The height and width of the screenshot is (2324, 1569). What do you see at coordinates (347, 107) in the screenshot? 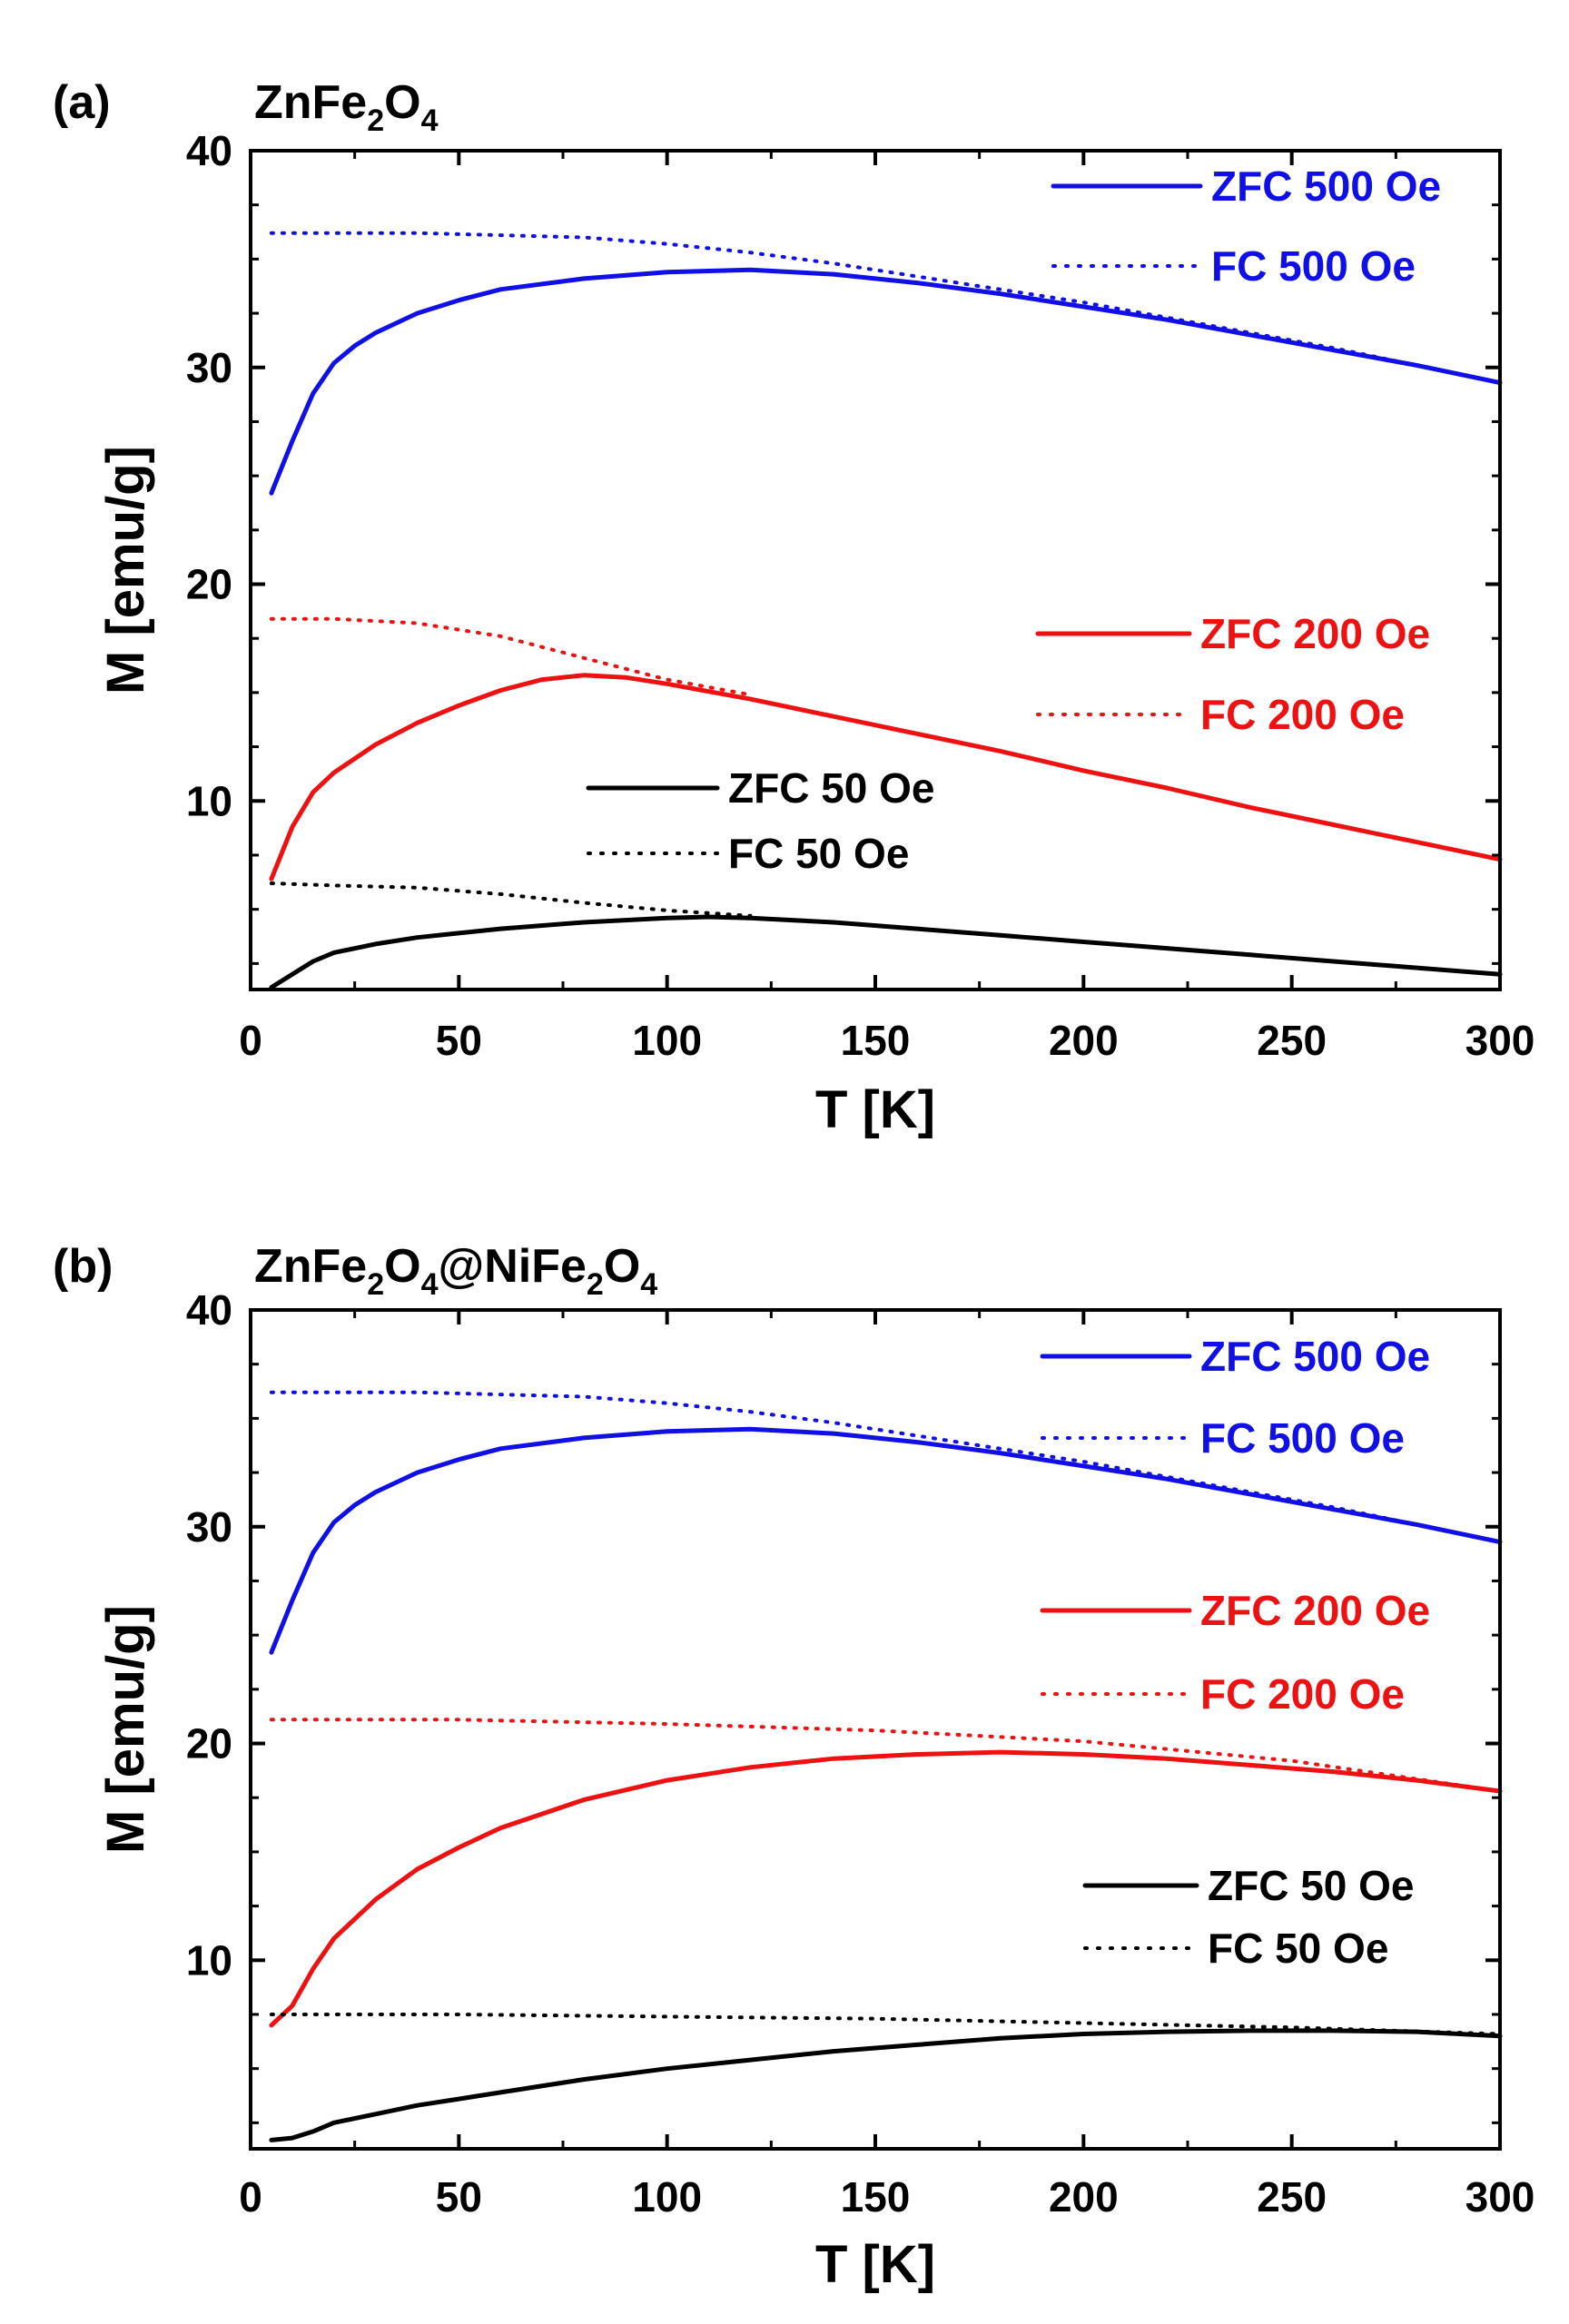
I see `chart-title: ZnFe2​O4​` at bounding box center [347, 107].